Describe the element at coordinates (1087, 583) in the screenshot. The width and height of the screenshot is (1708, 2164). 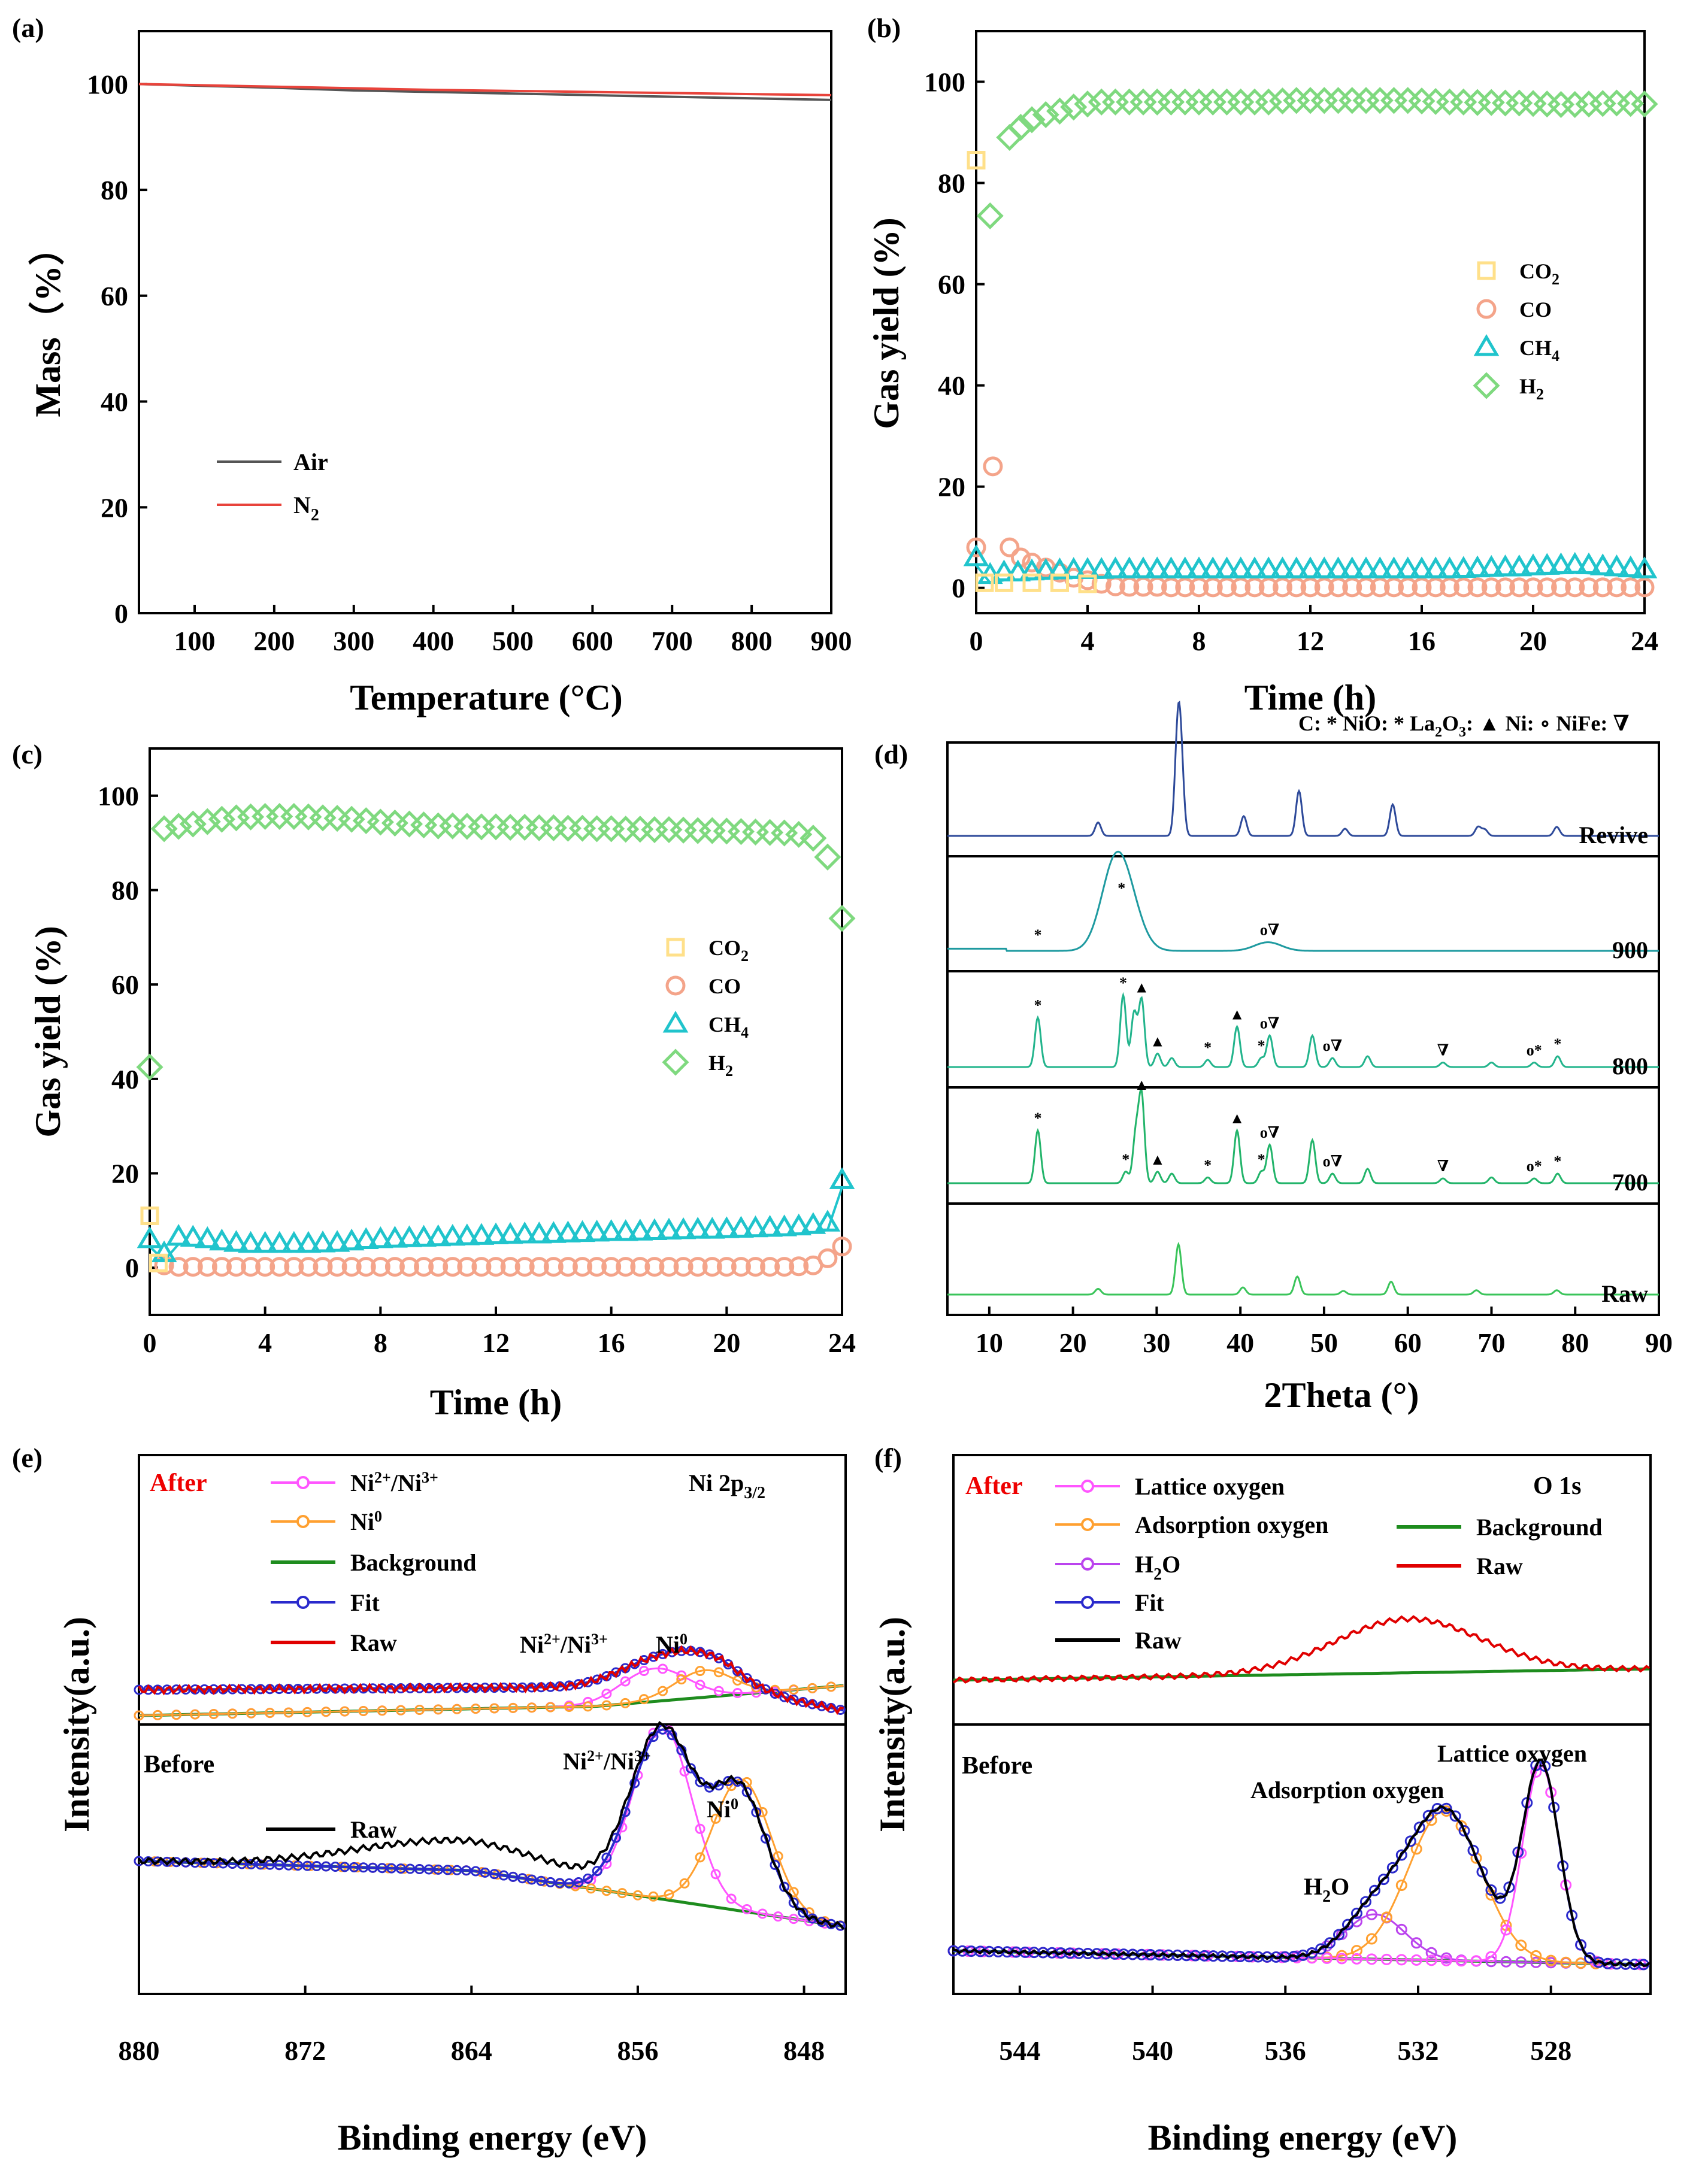
I see `marker-co2` at that location.